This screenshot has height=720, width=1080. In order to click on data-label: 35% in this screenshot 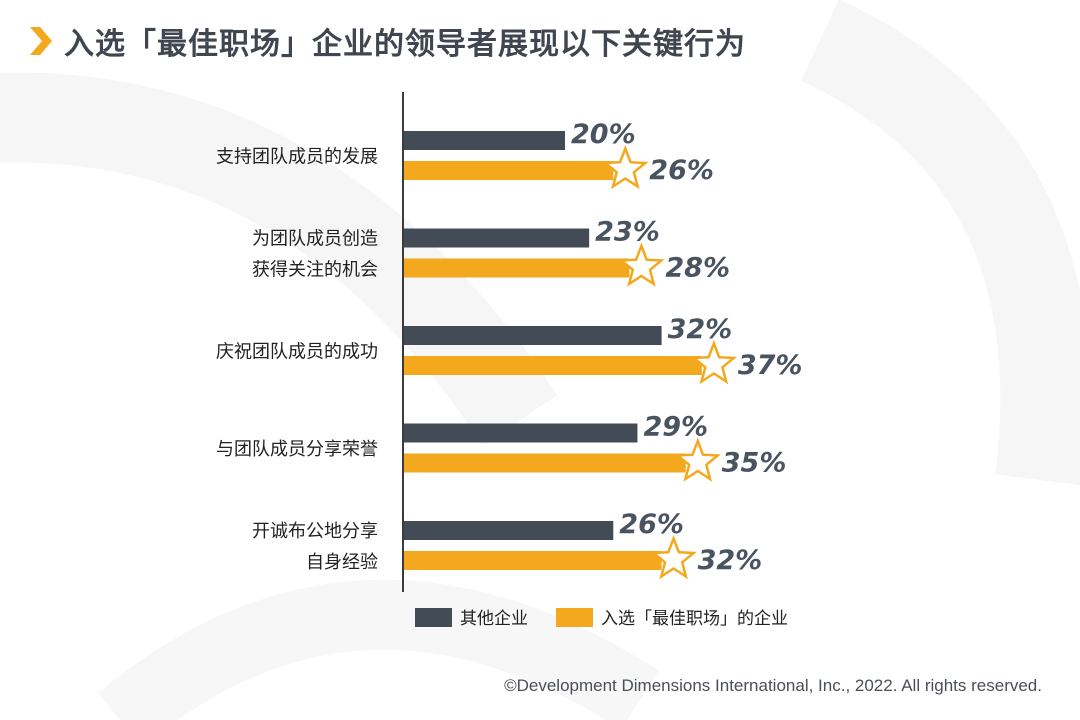, I will do `click(754, 463)`.